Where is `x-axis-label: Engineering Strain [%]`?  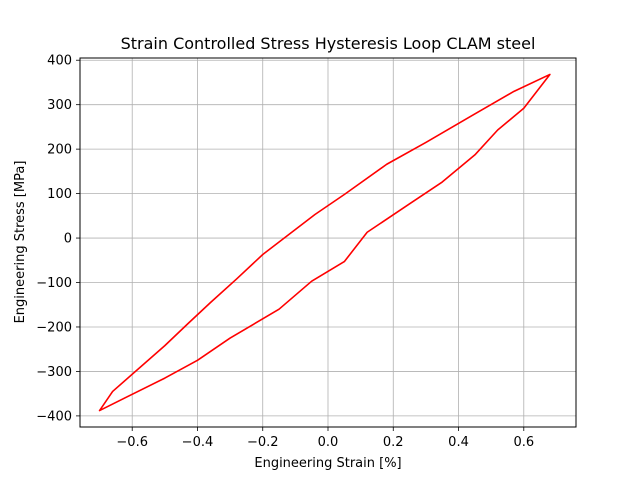 x-axis-label: Engineering Strain [%] is located at coordinates (327, 463).